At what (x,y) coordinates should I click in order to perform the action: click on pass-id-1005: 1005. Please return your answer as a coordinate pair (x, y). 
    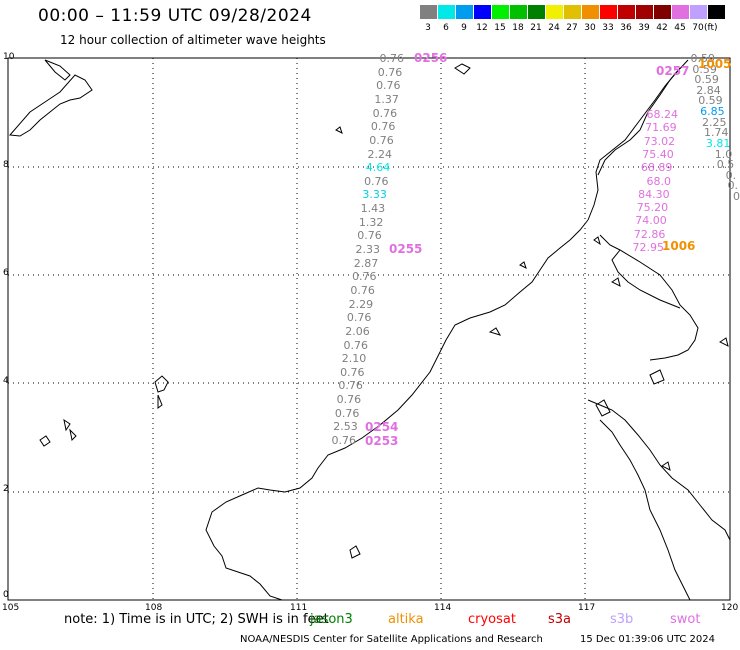
    Looking at the image, I should click on (715, 64).